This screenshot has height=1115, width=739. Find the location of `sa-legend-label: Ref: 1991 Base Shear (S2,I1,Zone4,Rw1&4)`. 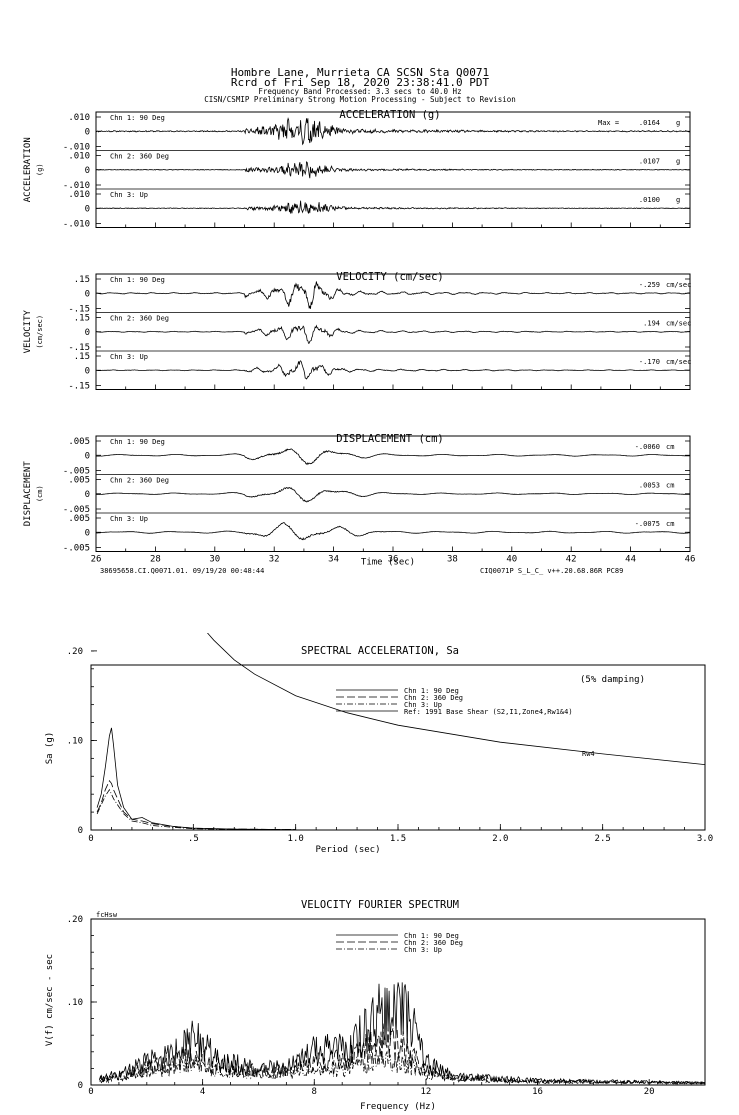

sa-legend-label: Ref: 1991 Base Shear (S2,I1,Zone4,Rw1&4) is located at coordinates (488, 712).